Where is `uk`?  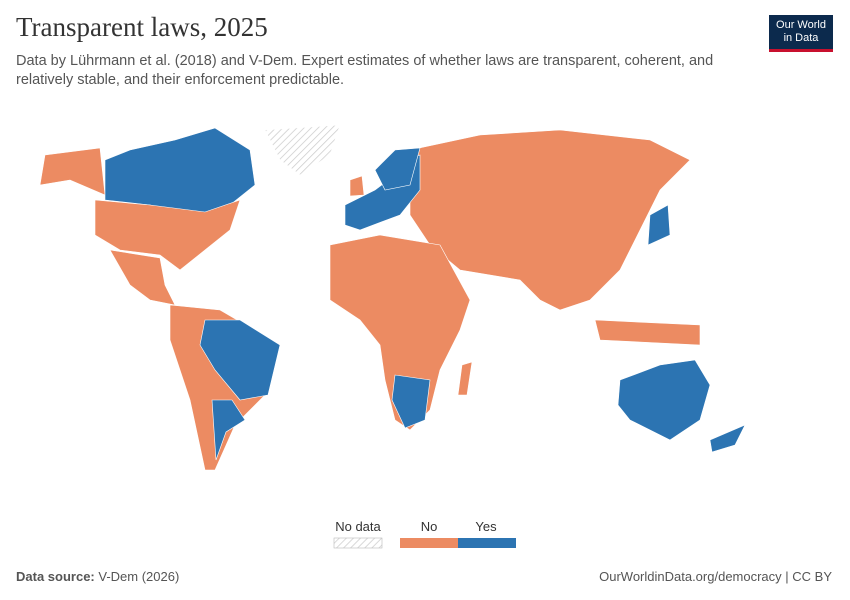 uk is located at coordinates (357, 186).